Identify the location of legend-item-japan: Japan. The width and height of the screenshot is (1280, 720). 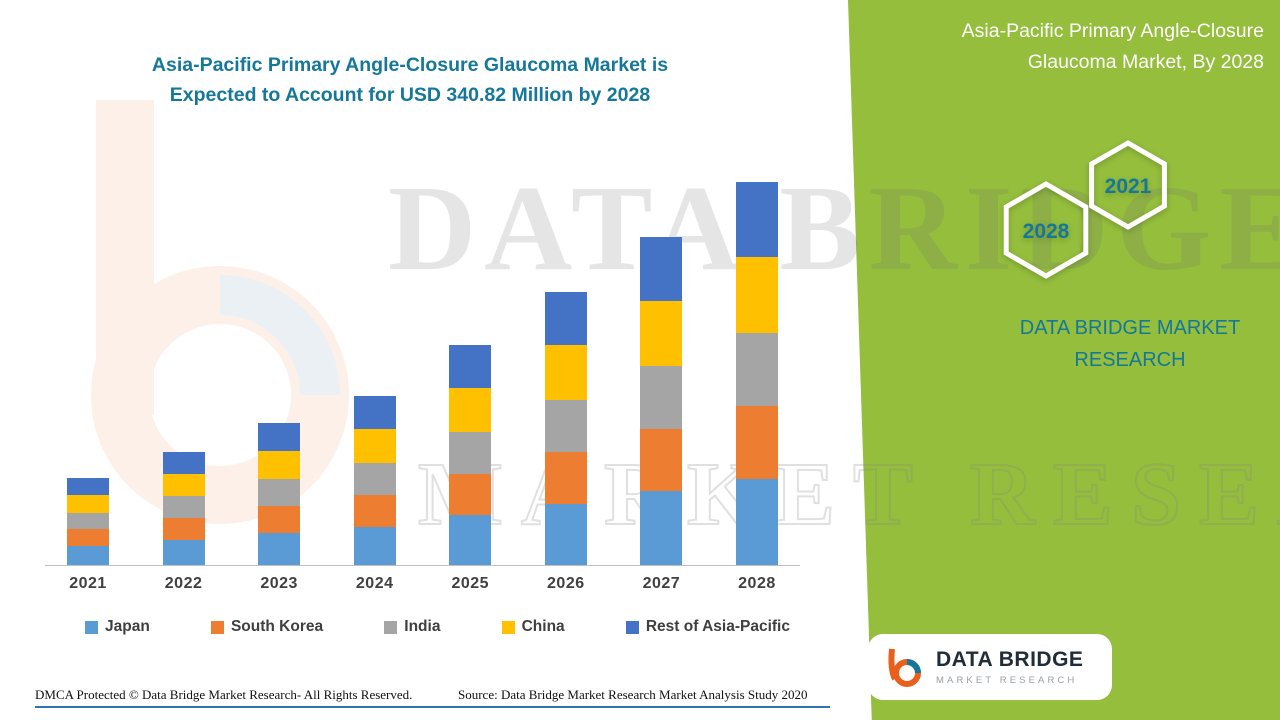
(117, 627).